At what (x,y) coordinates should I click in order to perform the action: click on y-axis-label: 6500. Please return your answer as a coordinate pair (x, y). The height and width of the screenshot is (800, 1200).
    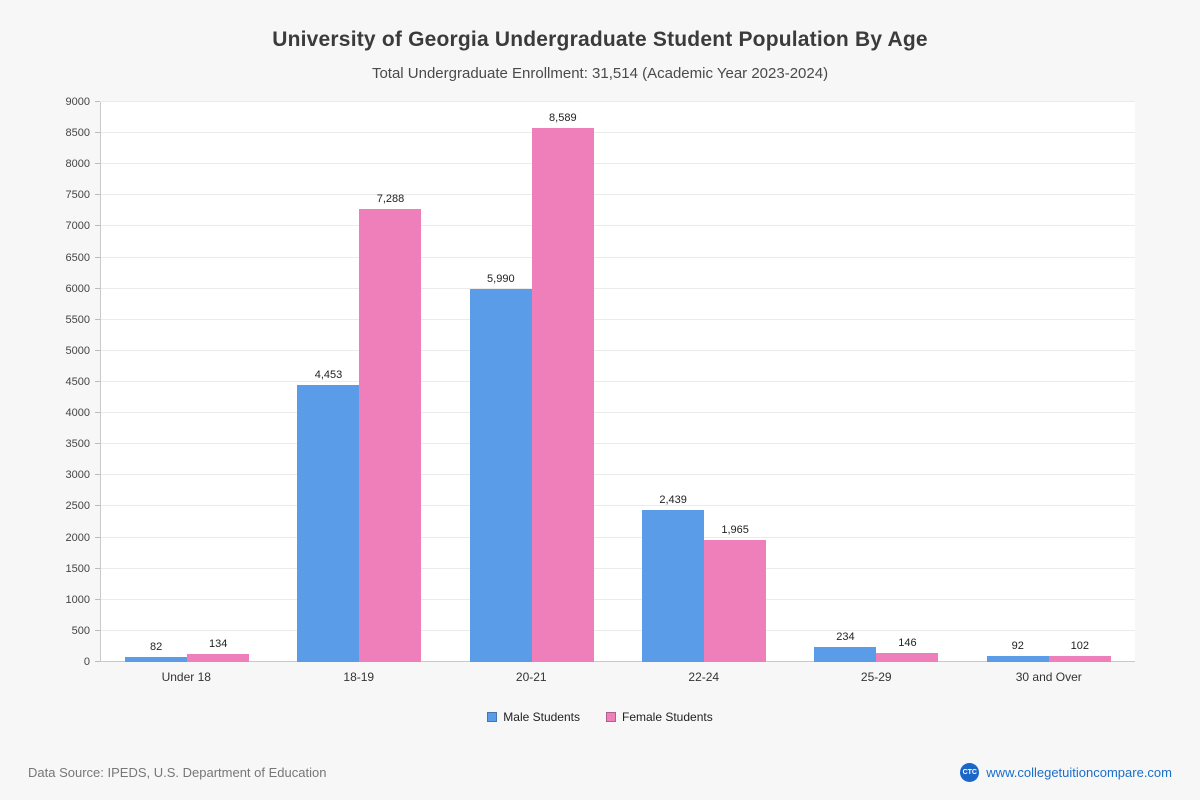
    Looking at the image, I should click on (77, 257).